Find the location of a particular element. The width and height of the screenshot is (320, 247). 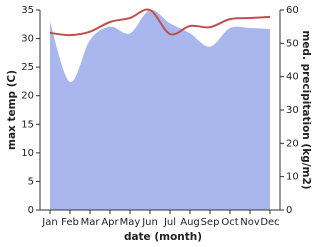

y-tick-label: 30 is located at coordinates (27, 39).